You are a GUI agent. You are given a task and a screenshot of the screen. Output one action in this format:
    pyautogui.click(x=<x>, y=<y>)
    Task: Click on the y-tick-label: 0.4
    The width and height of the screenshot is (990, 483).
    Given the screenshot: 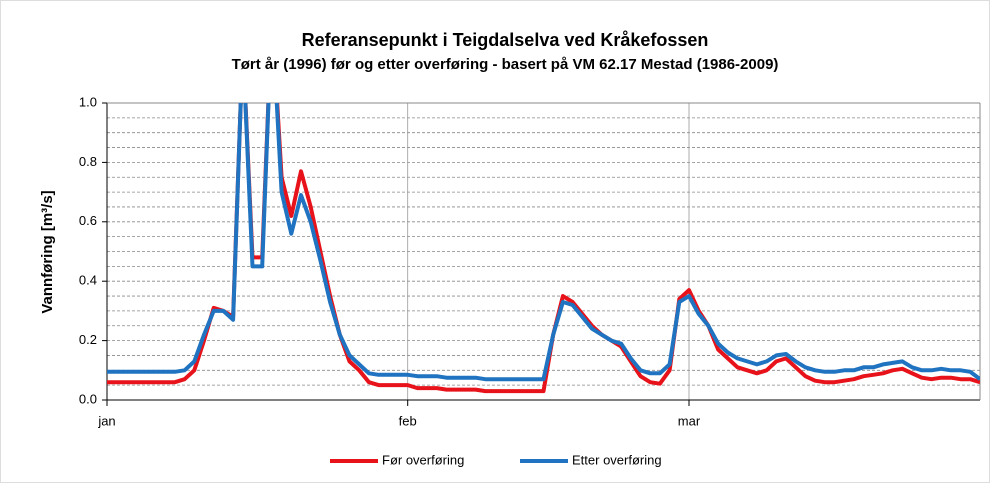 What is the action you would take?
    pyautogui.click(x=88, y=280)
    